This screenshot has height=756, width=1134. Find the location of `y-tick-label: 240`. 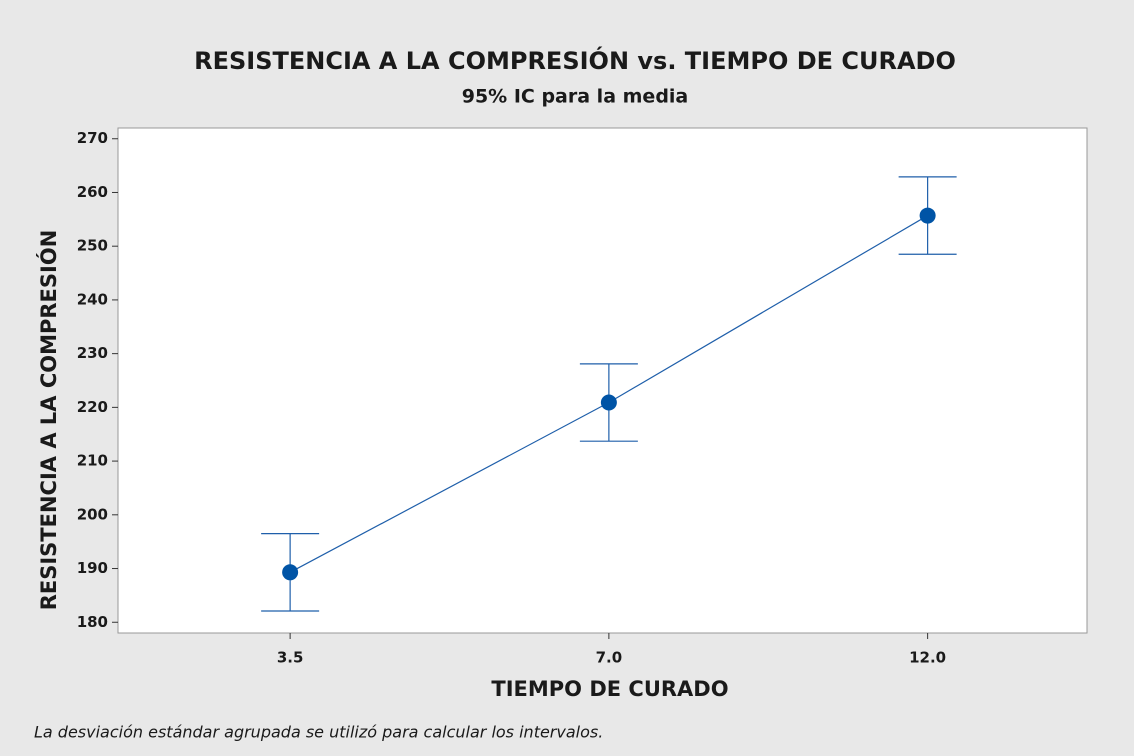

y-tick-label: 240 is located at coordinates (92, 299).